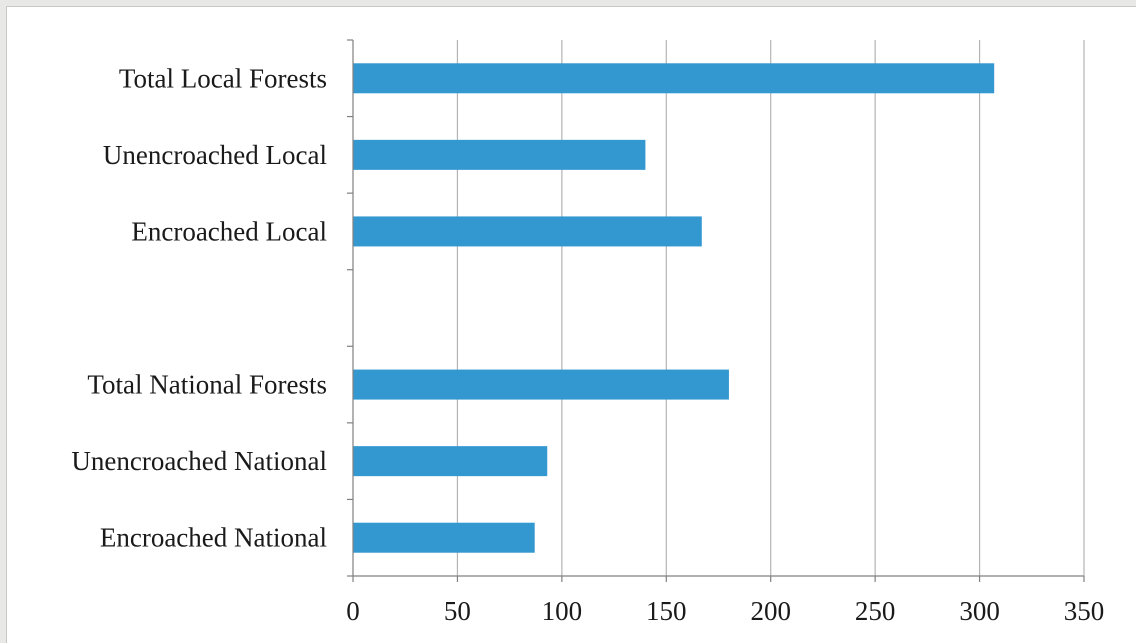  Describe the element at coordinates (770, 611) in the screenshot. I see `x-tick-label-200: 200` at that location.